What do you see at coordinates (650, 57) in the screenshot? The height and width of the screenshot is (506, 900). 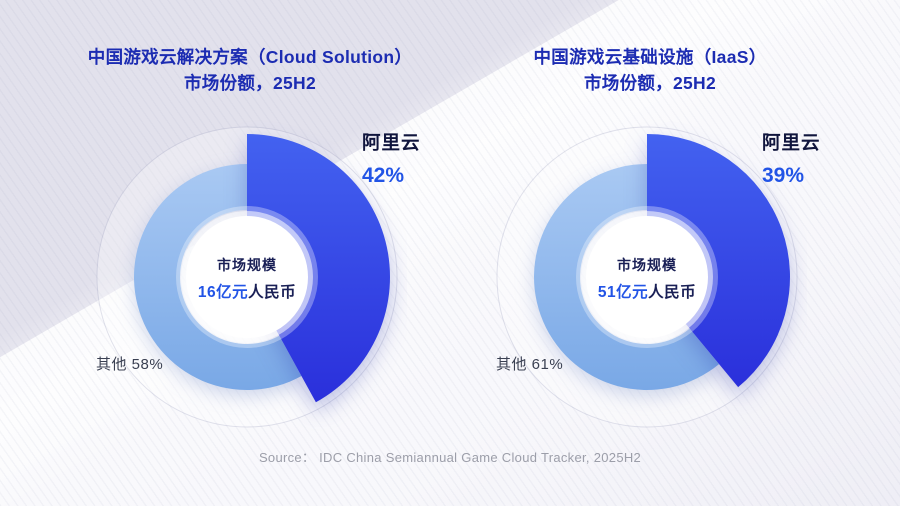 I see `chart-title-line1: 中国游戏云基础设施（IaaS）` at bounding box center [650, 57].